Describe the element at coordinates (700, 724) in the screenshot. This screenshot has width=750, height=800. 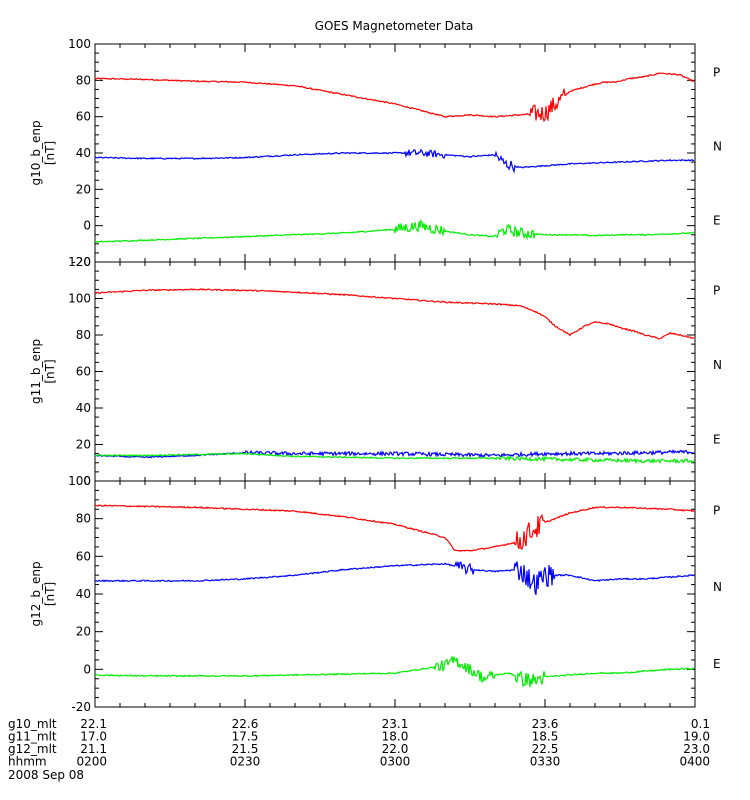
I see `footer-row-value: 0.1` at that location.